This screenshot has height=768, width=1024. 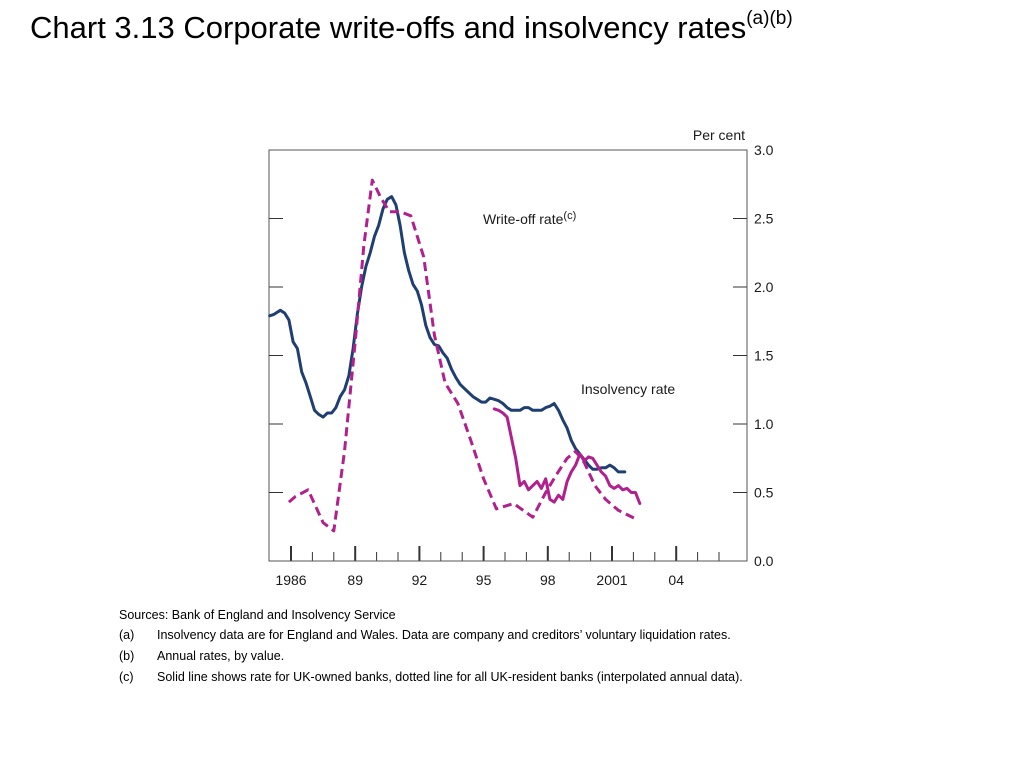 What do you see at coordinates (769, 18) in the screenshot?
I see `chart-title-superscript: (a)(b)` at bounding box center [769, 18].